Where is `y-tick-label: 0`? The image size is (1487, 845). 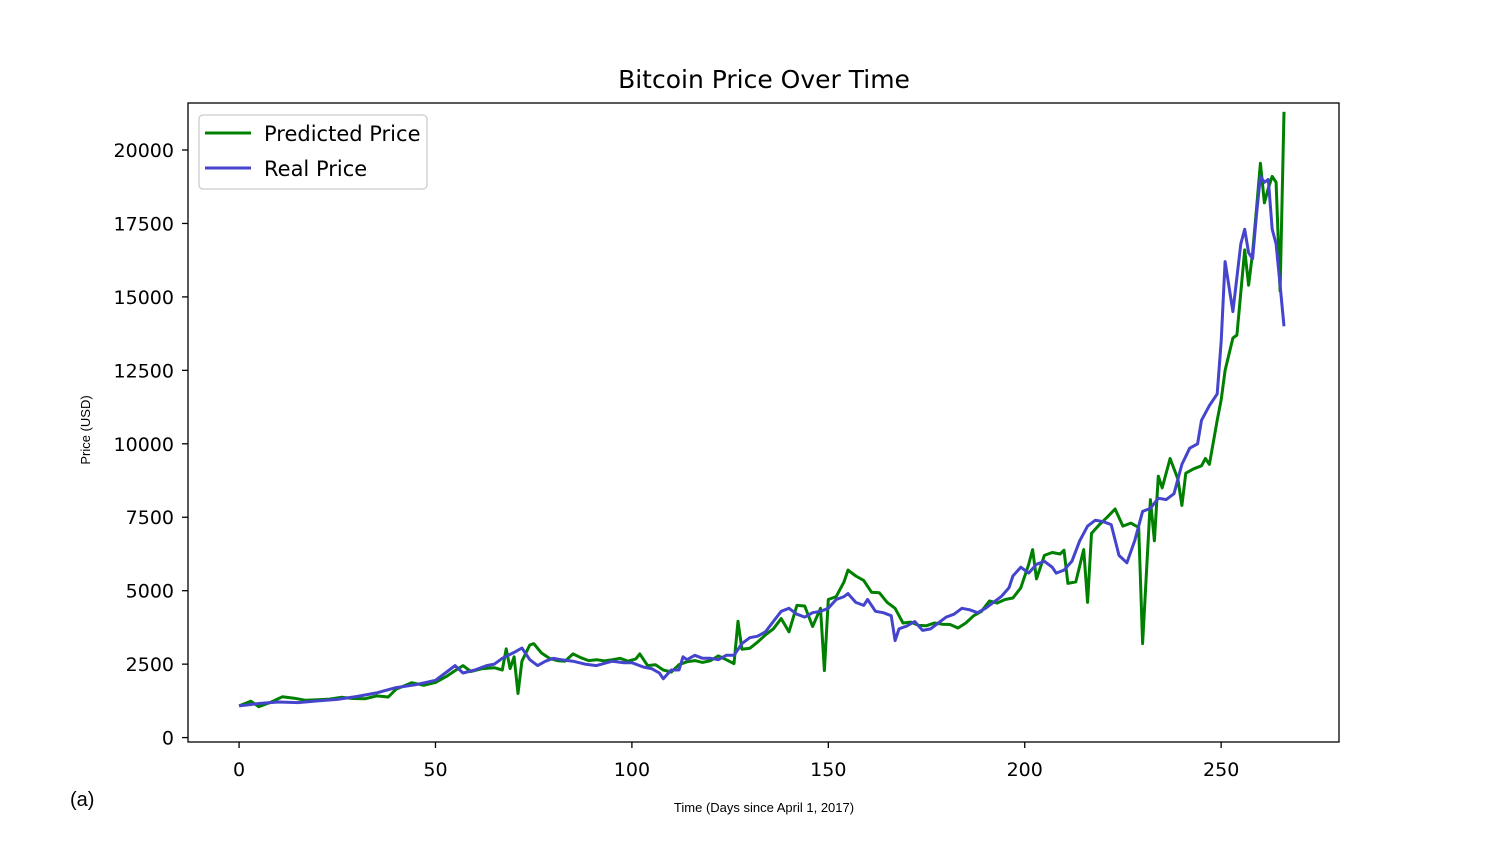 y-tick-label: 0 is located at coordinates (168, 739).